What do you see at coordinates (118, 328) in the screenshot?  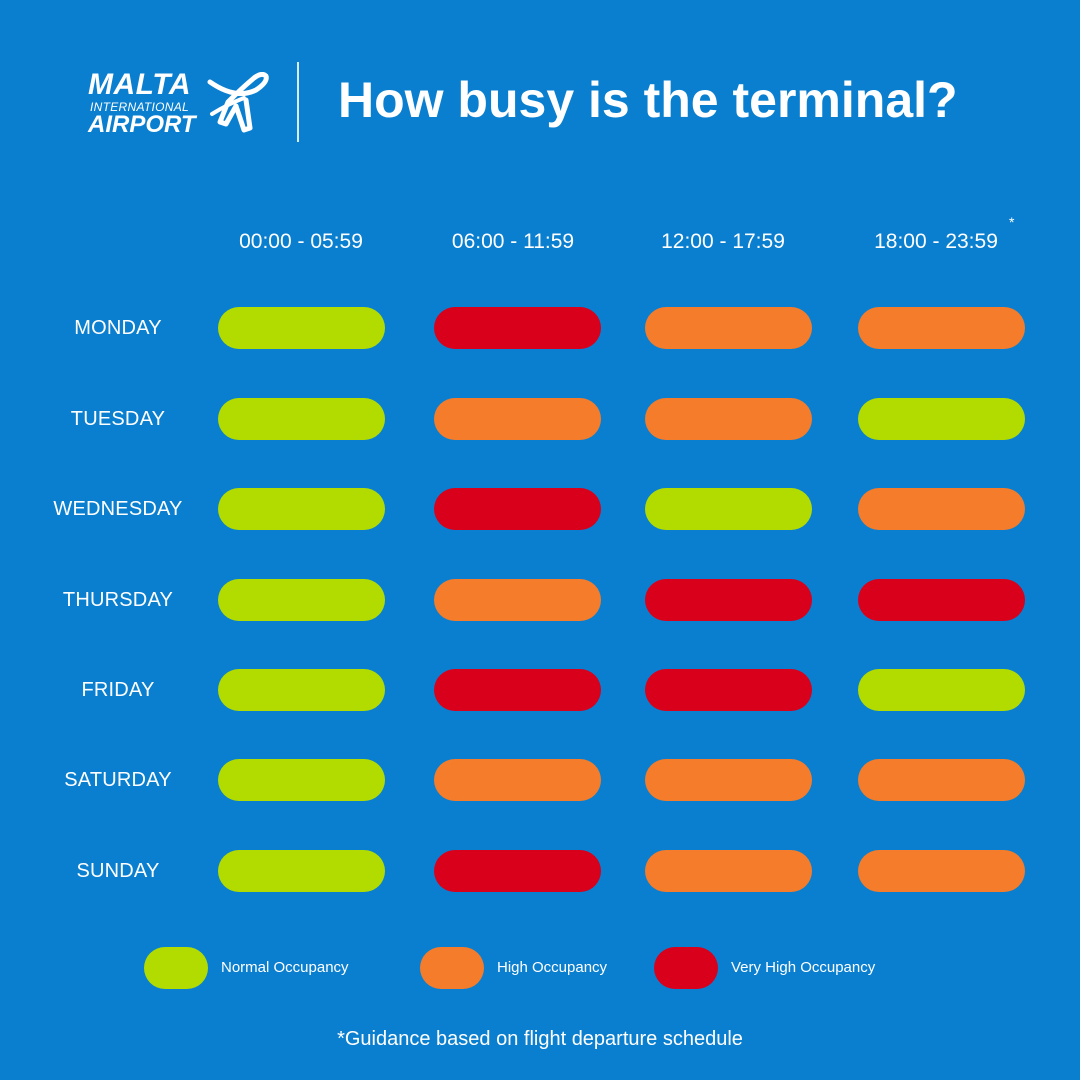 I see `day-label: MONDAY` at bounding box center [118, 328].